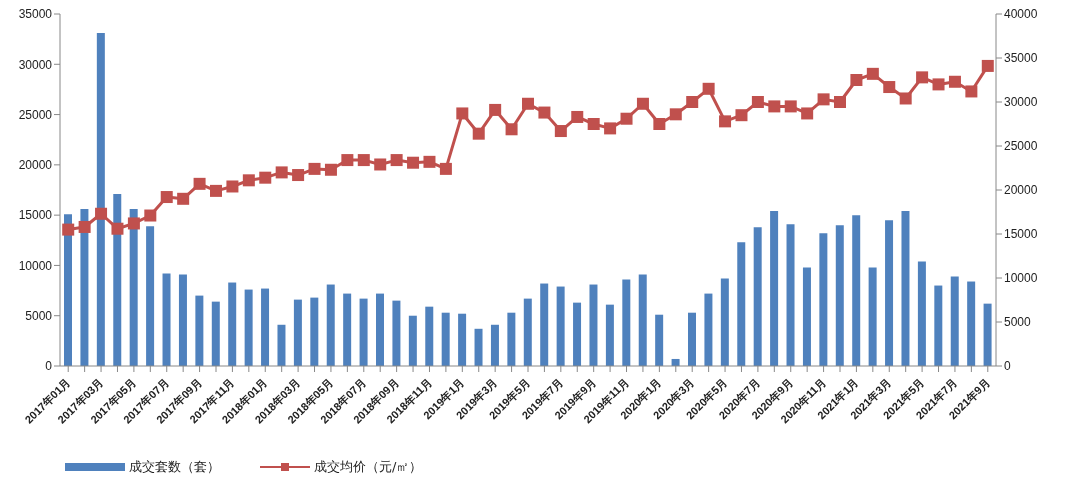 This screenshot has width=1068, height=481. I want to click on y2-tick-label: 15000, so click(1021, 234).